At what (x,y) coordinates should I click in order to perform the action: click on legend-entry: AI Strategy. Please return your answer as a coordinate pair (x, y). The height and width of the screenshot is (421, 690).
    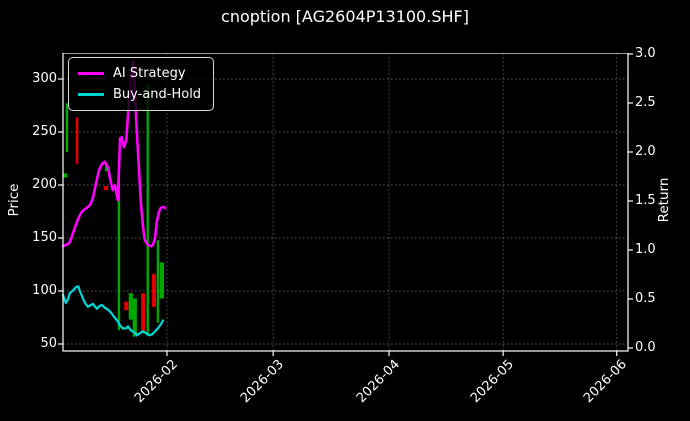
    Looking at the image, I should click on (139, 73).